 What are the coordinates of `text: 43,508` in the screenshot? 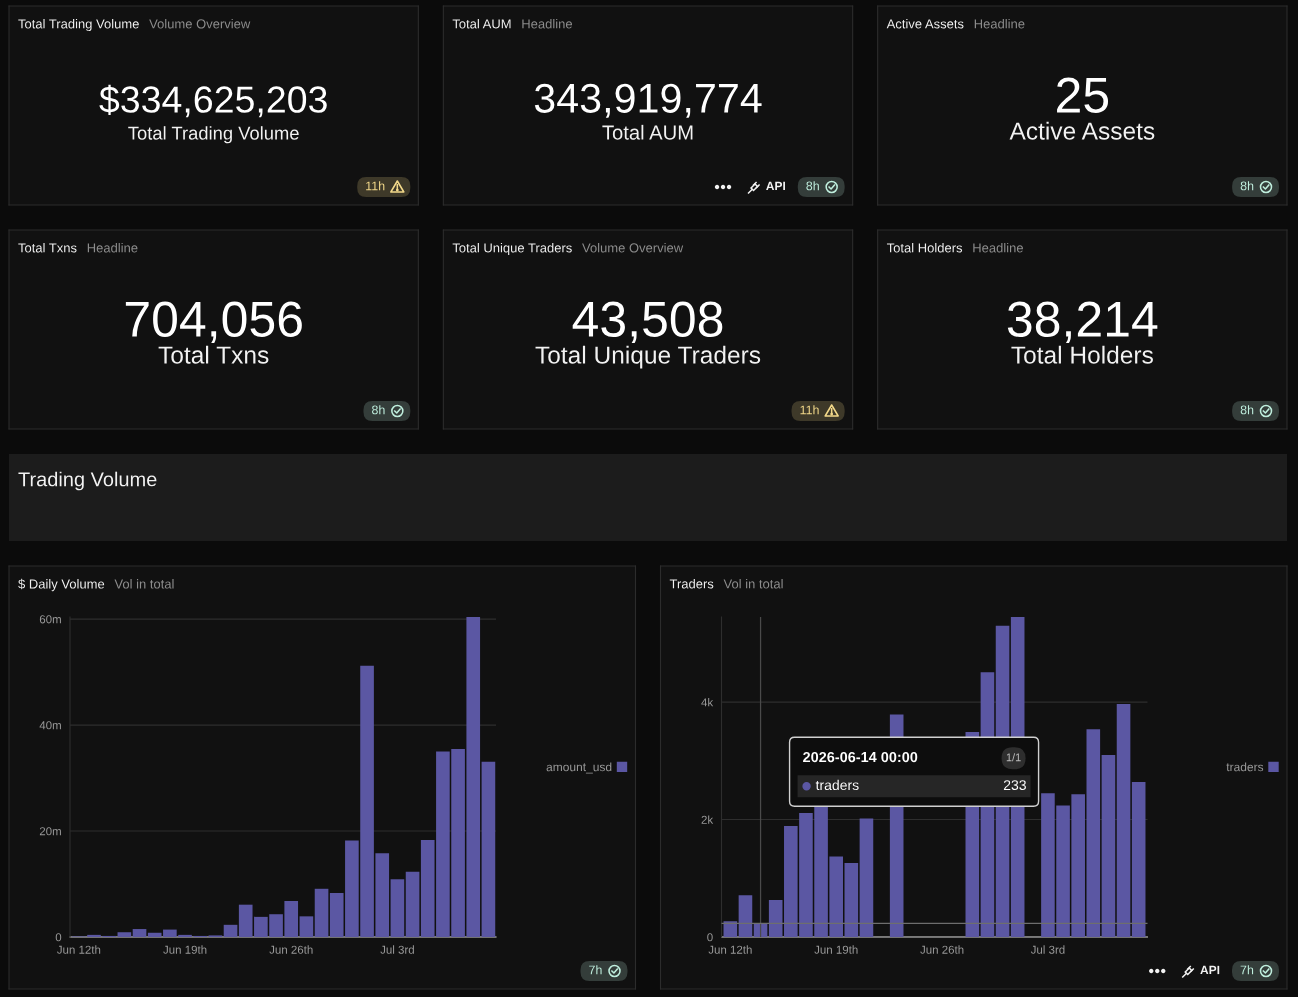 It's located at (647, 322).